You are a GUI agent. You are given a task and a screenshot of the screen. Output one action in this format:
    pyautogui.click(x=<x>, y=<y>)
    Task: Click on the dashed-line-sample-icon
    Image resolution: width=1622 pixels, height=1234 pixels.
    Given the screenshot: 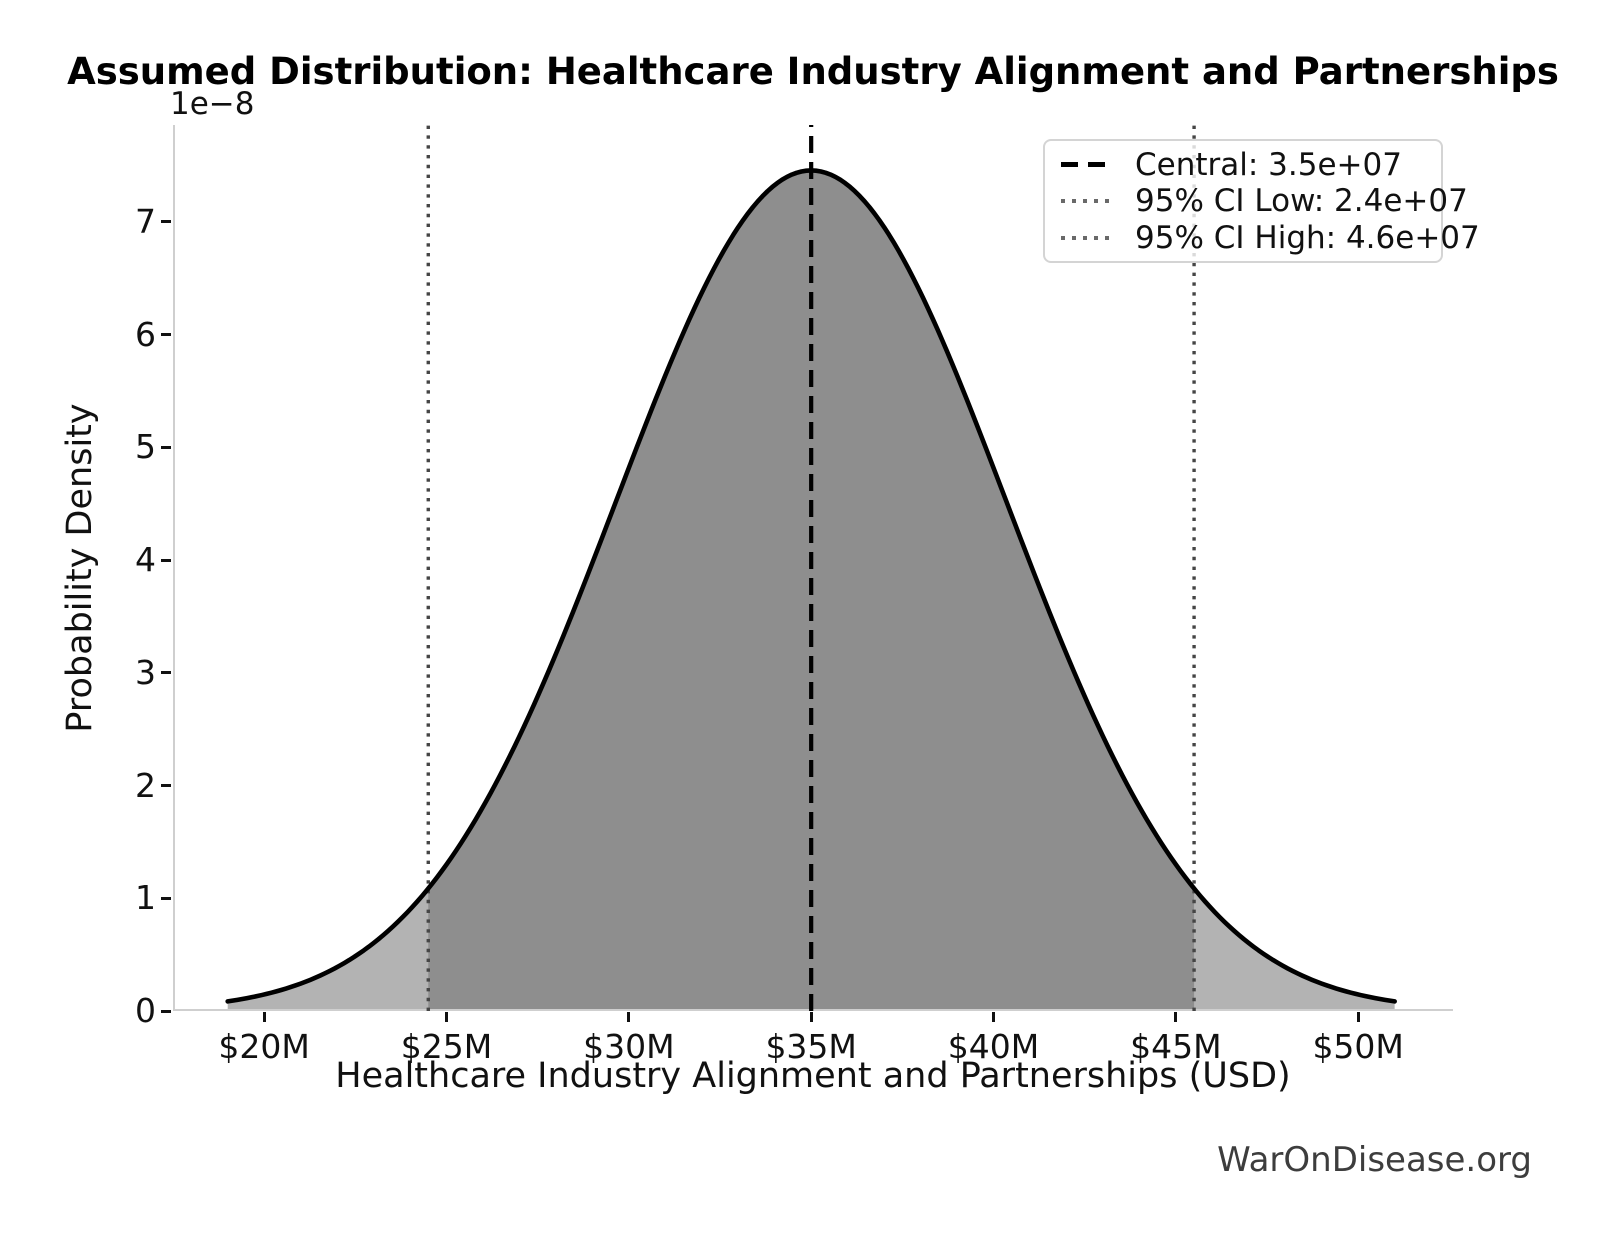 What is the action you would take?
    pyautogui.click(x=1088, y=164)
    